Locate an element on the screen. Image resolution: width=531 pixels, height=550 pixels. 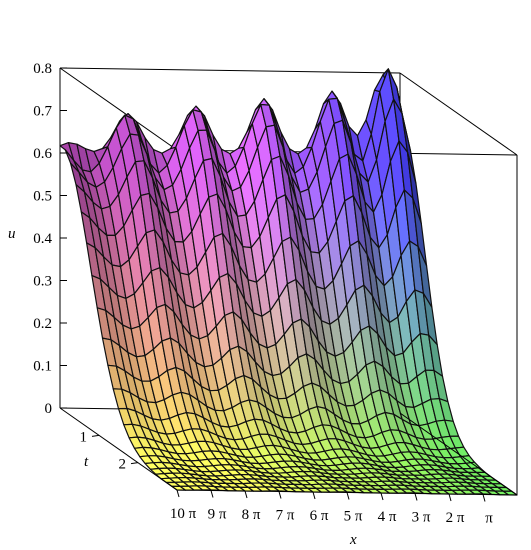
u-axis-title: u is located at coordinates (12, 234).